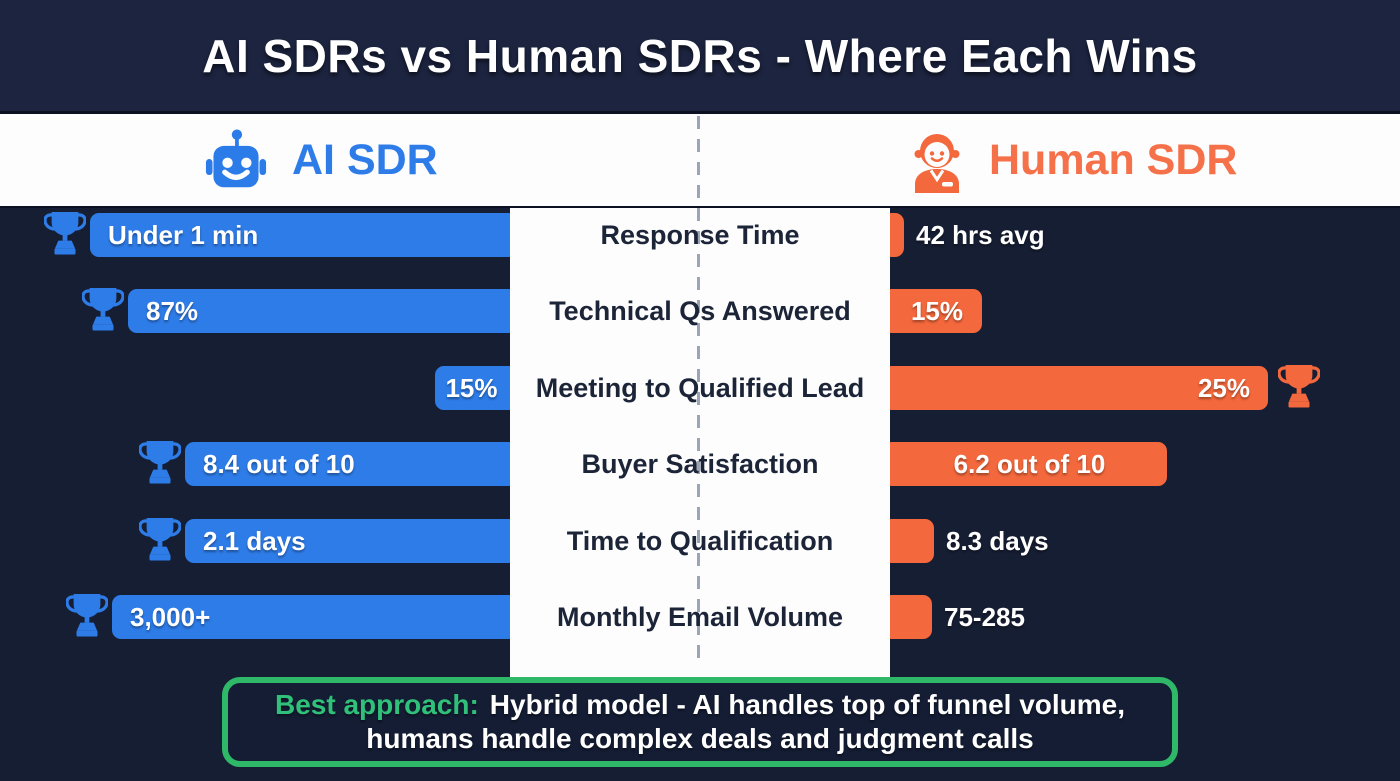 This screenshot has height=781, width=1400. Describe the element at coordinates (170, 617) in the screenshot. I see `ai-value: 3,000+` at that location.